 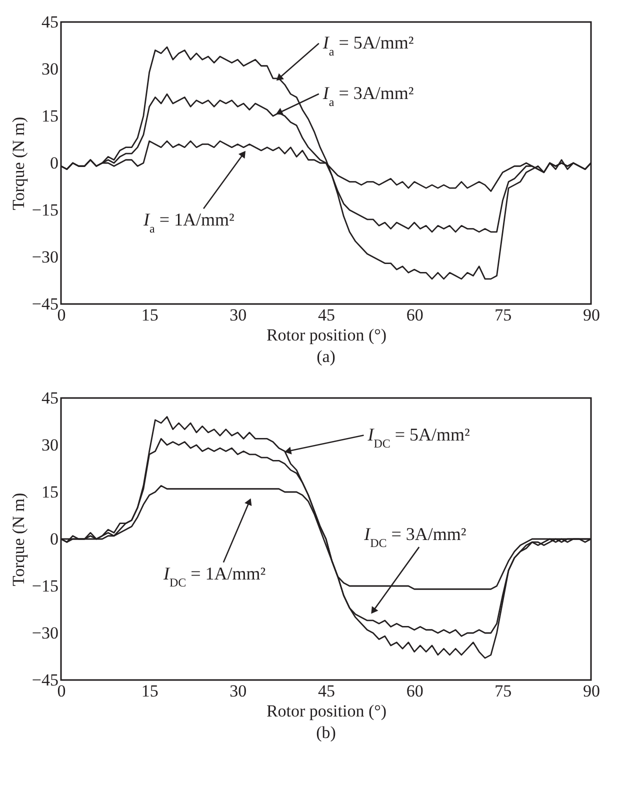 What do you see at coordinates (368, 45) in the screenshot?
I see `annotation: I$_{a}$ = 5A/mm²` at bounding box center [368, 45].